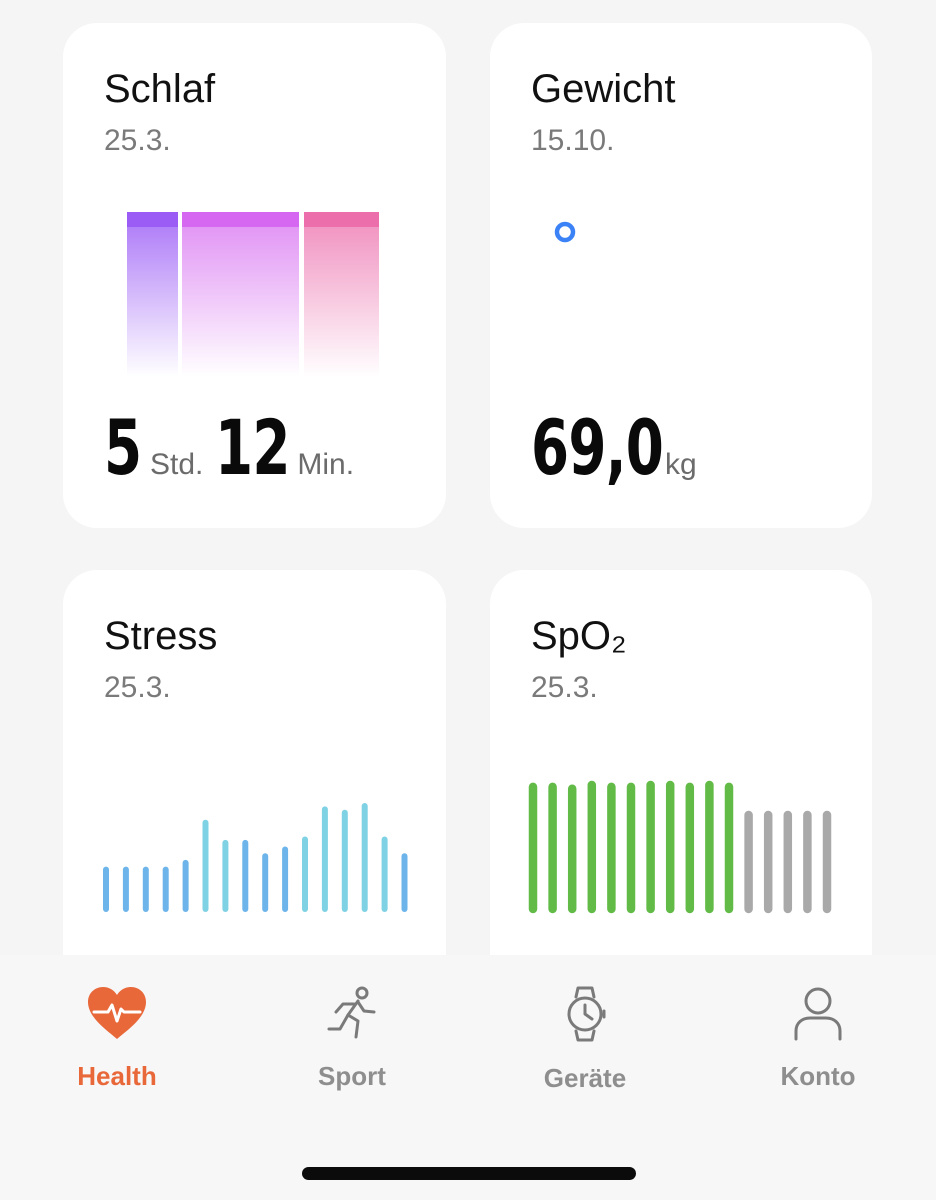 The image size is (936, 1200). I want to click on nav-label-geraete: Geräte, so click(585, 1078).